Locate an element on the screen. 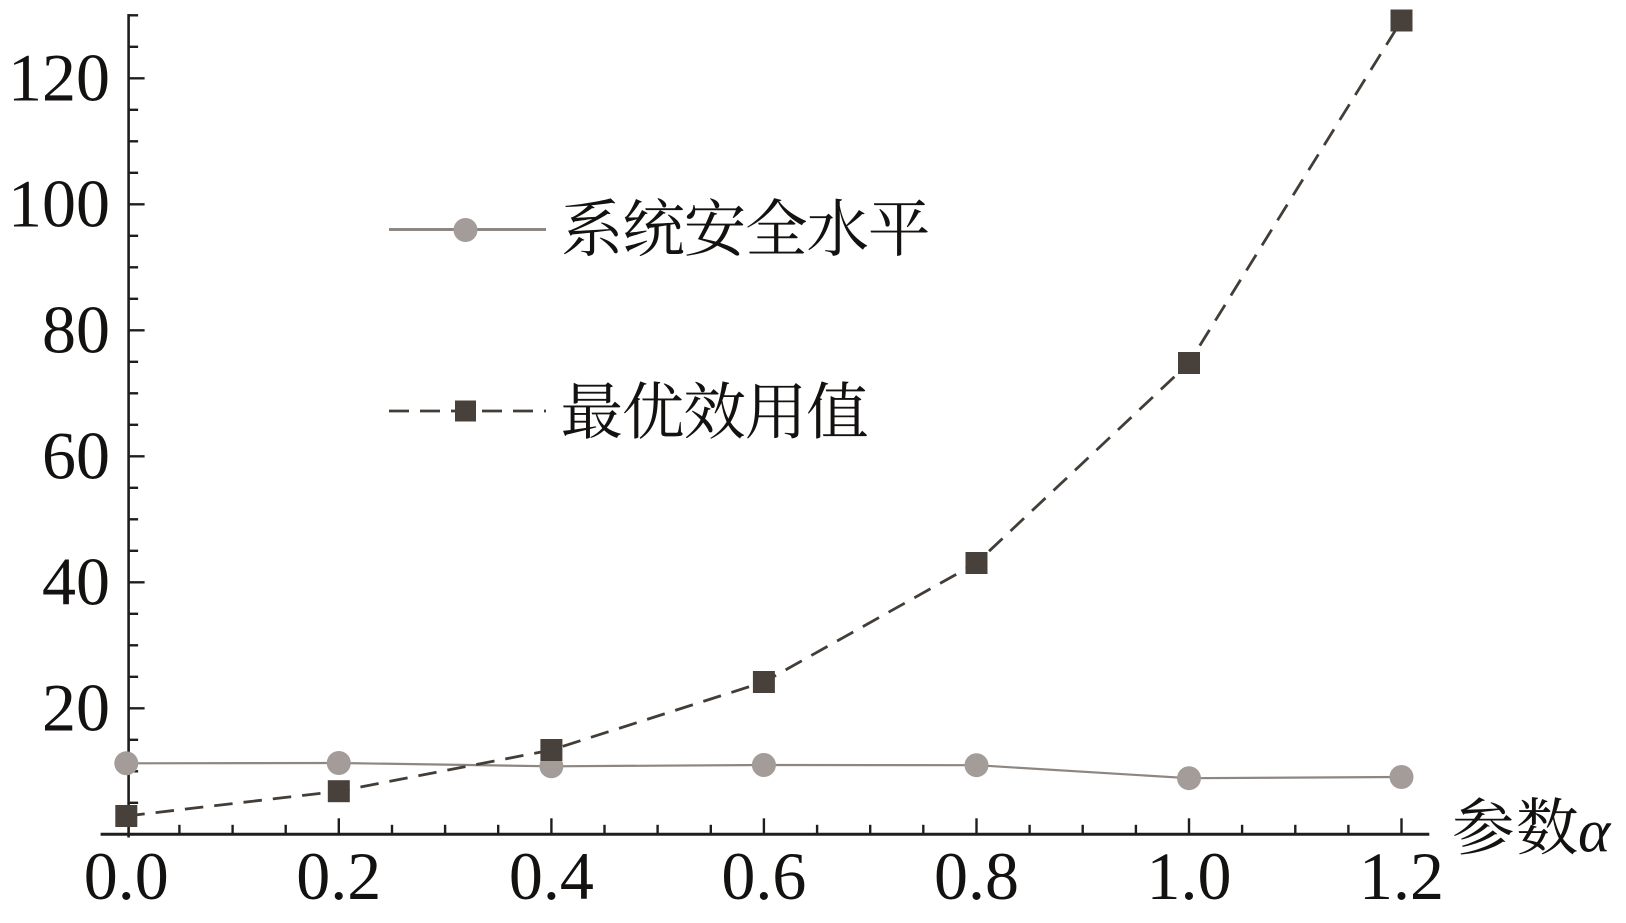 Image resolution: width=1626 pixels, height=923 pixels. svg-text: 0.6 is located at coordinates (763, 876).